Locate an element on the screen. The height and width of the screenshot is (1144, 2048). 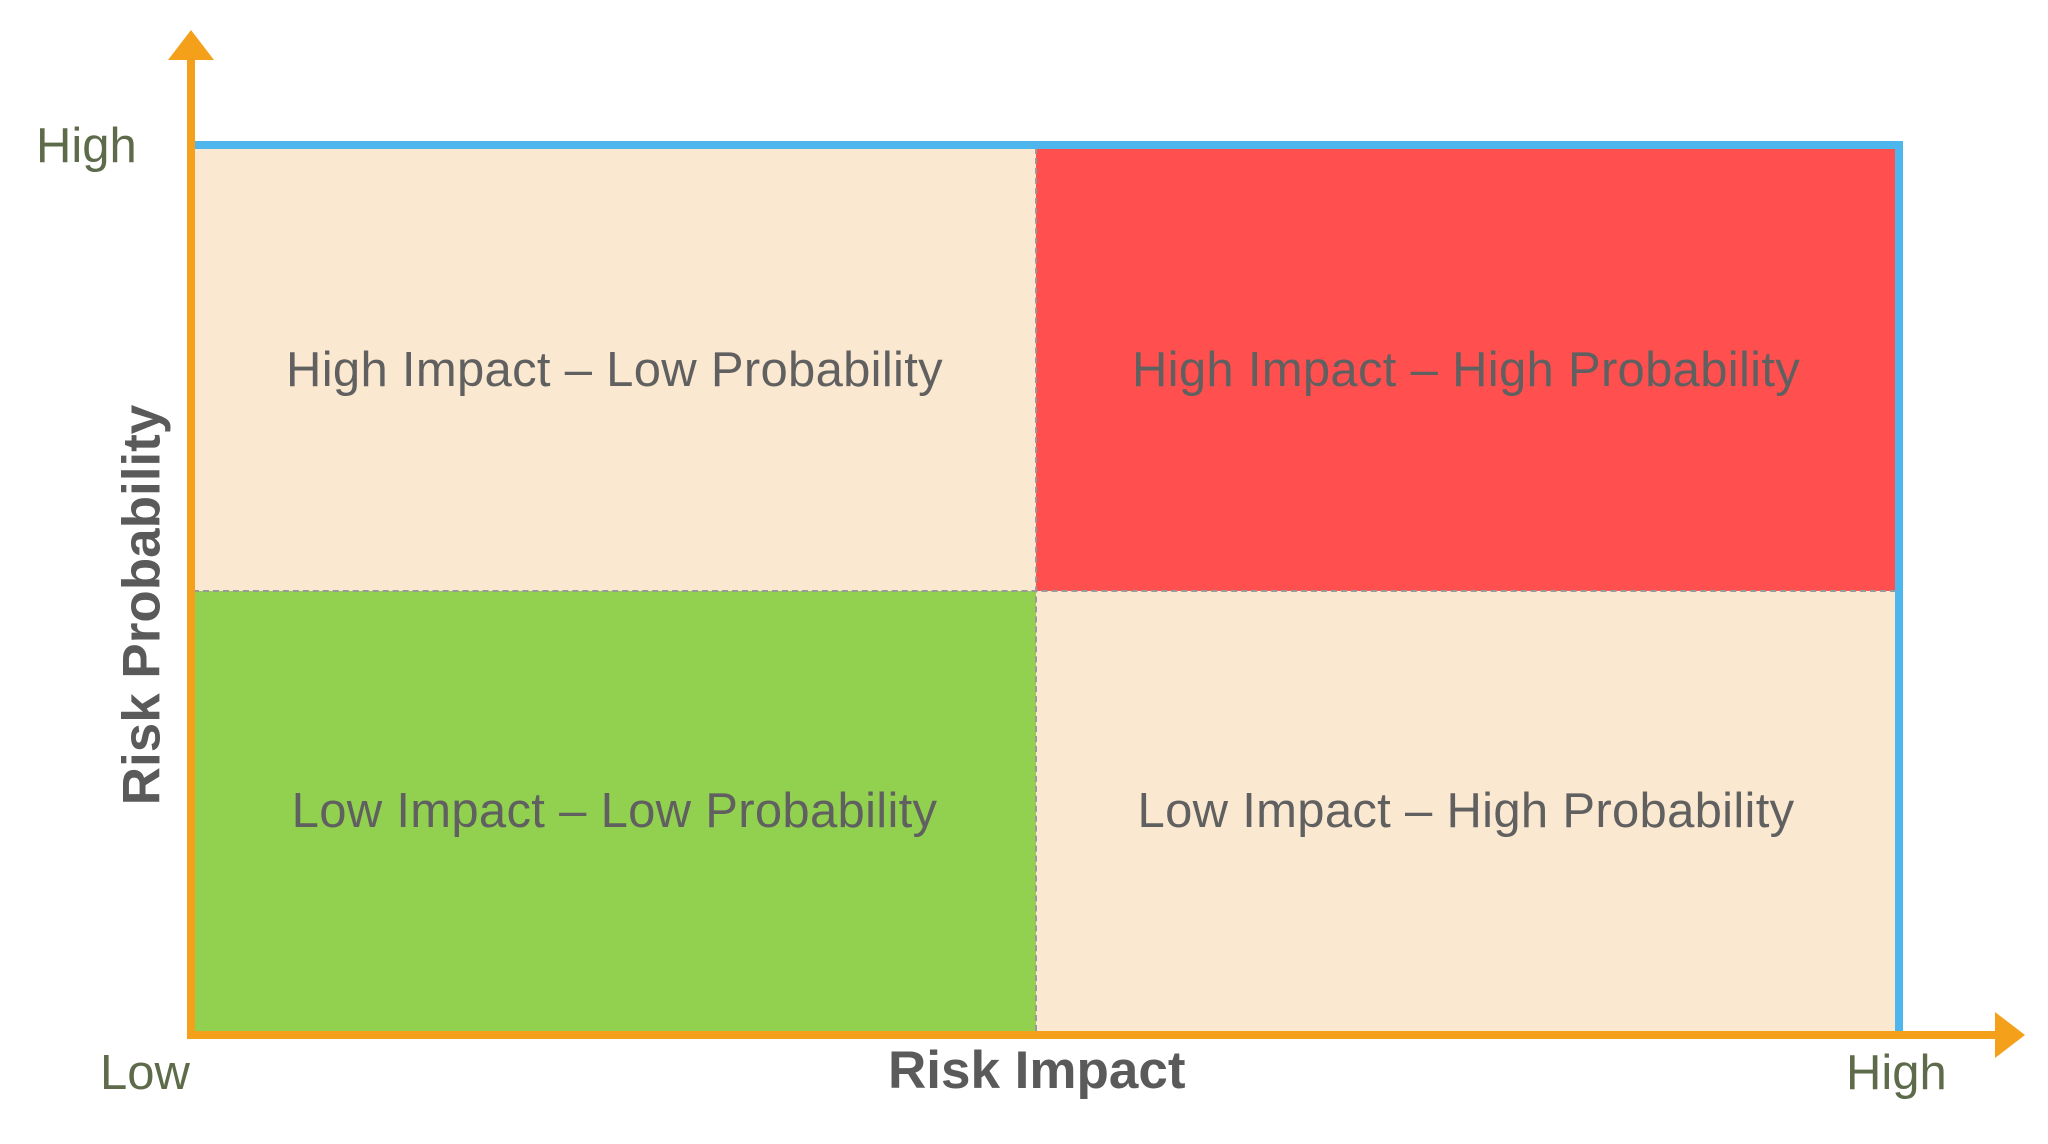
horizontal-divider is located at coordinates (1044, 591).